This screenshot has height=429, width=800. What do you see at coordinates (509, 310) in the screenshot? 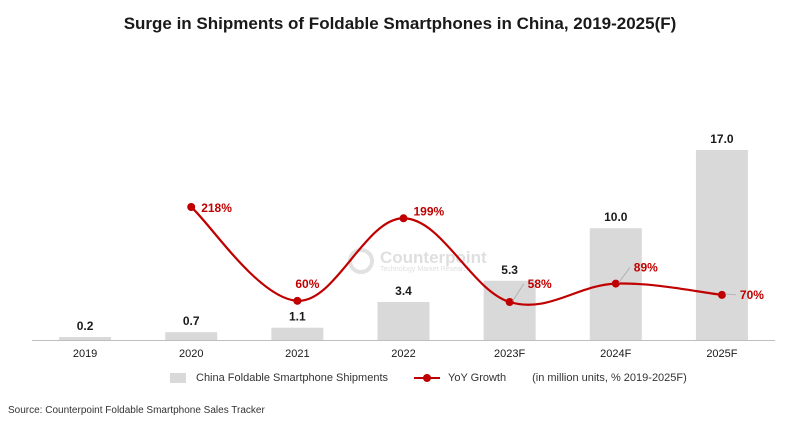
I see `bar-2023F` at bounding box center [509, 310].